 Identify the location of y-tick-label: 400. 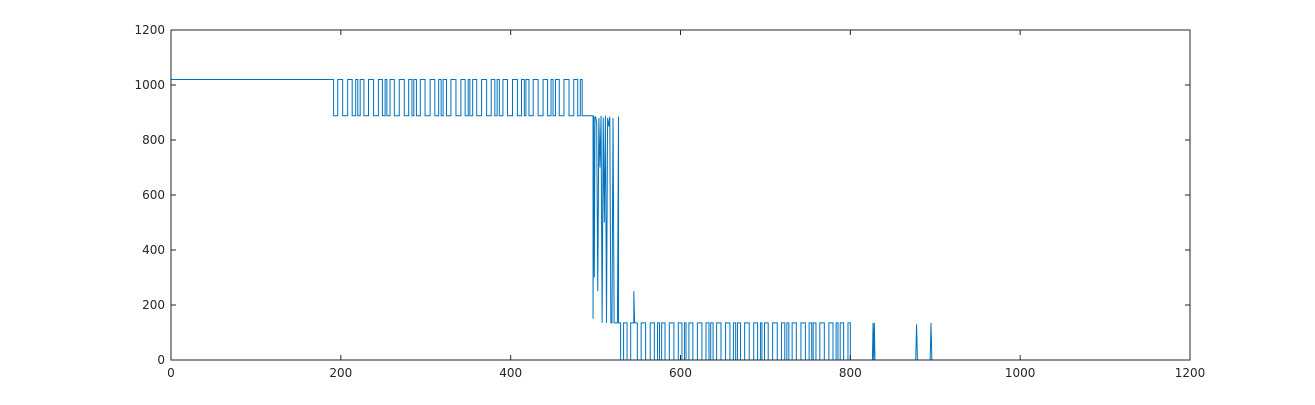
(153, 250).